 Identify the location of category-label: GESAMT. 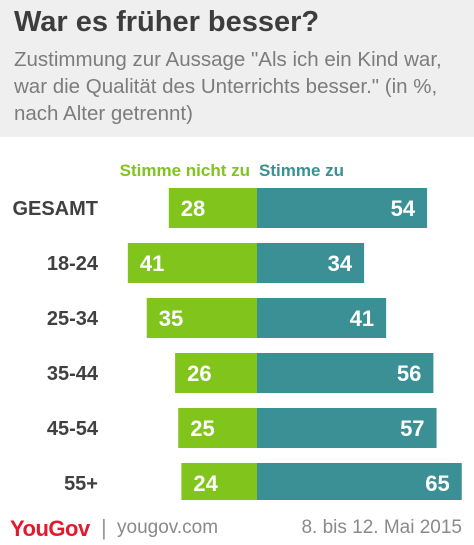
(55, 209).